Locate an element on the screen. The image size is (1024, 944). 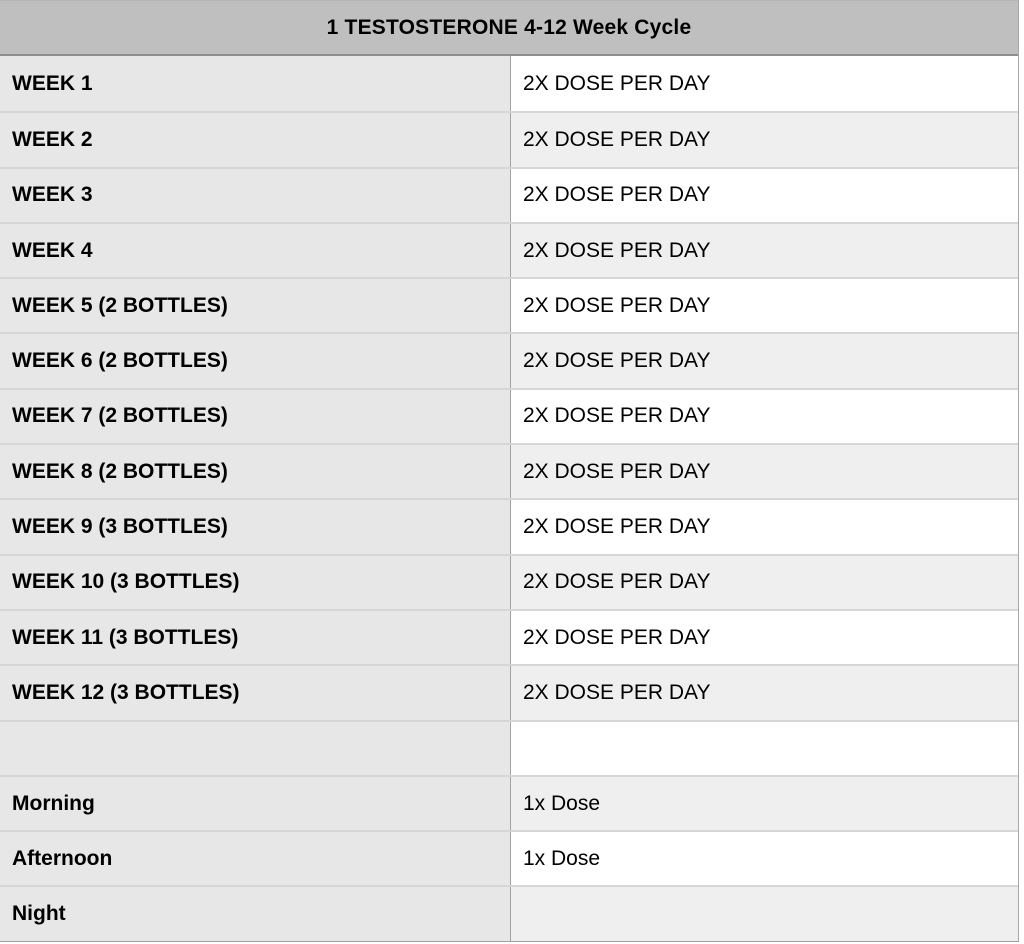
table-row-week-11: WEEK 11 (3 BOTTLES) 2X DOSE PER DAY is located at coordinates (509, 636).